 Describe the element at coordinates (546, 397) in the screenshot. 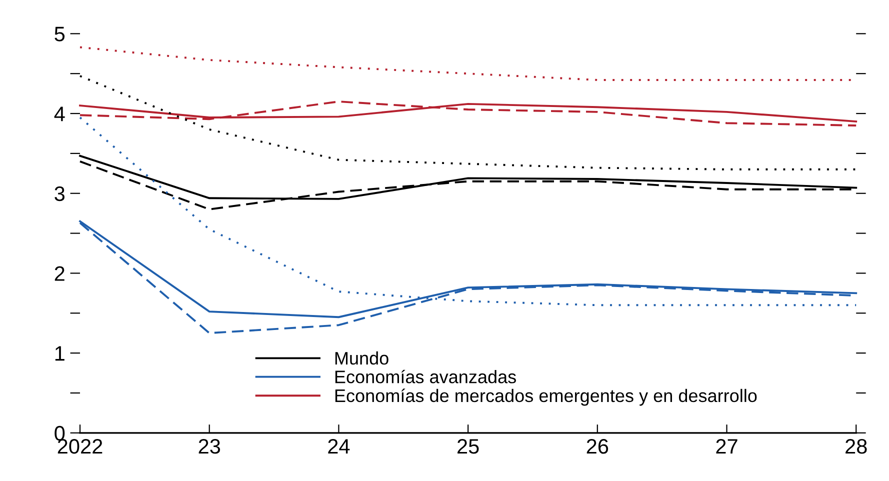

I see `legend-label: Economías de mercados emergentes y en desarrollo` at that location.